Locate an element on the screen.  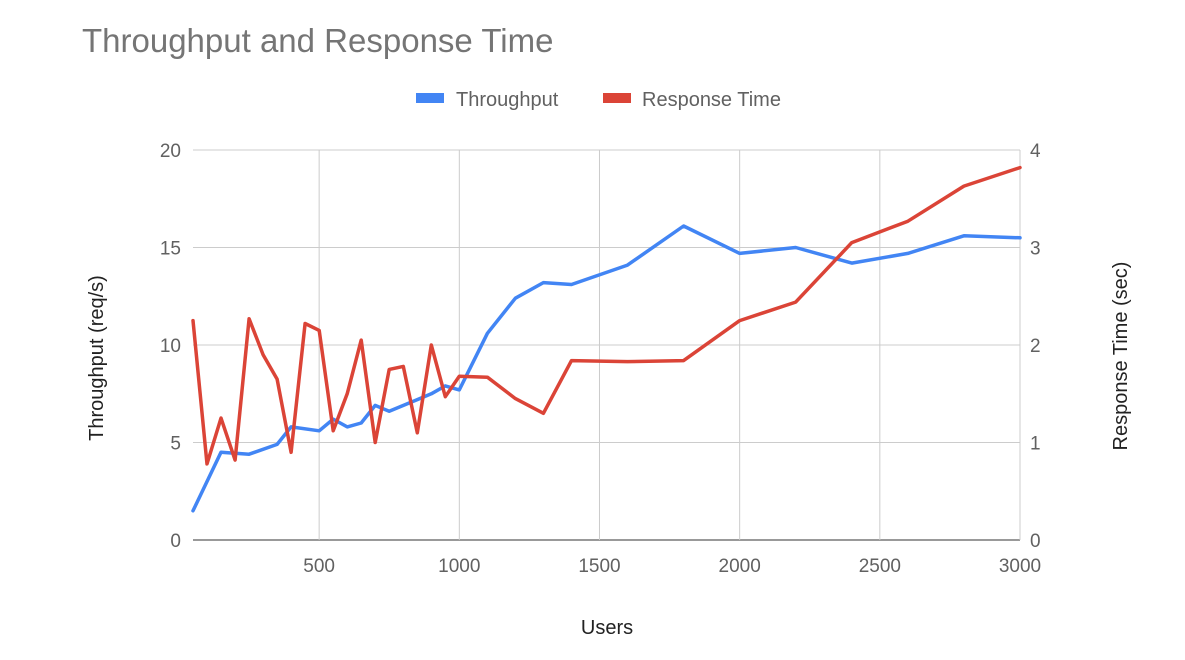
y-right-tick-label: 0 is located at coordinates (1035, 541).